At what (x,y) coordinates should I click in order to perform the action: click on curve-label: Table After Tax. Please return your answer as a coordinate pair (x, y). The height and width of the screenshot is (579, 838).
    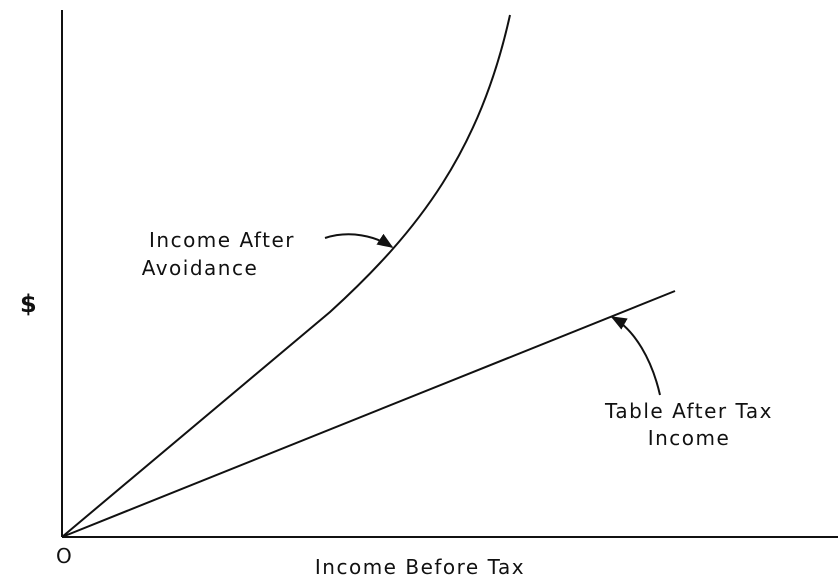
    Looking at the image, I should click on (688, 411).